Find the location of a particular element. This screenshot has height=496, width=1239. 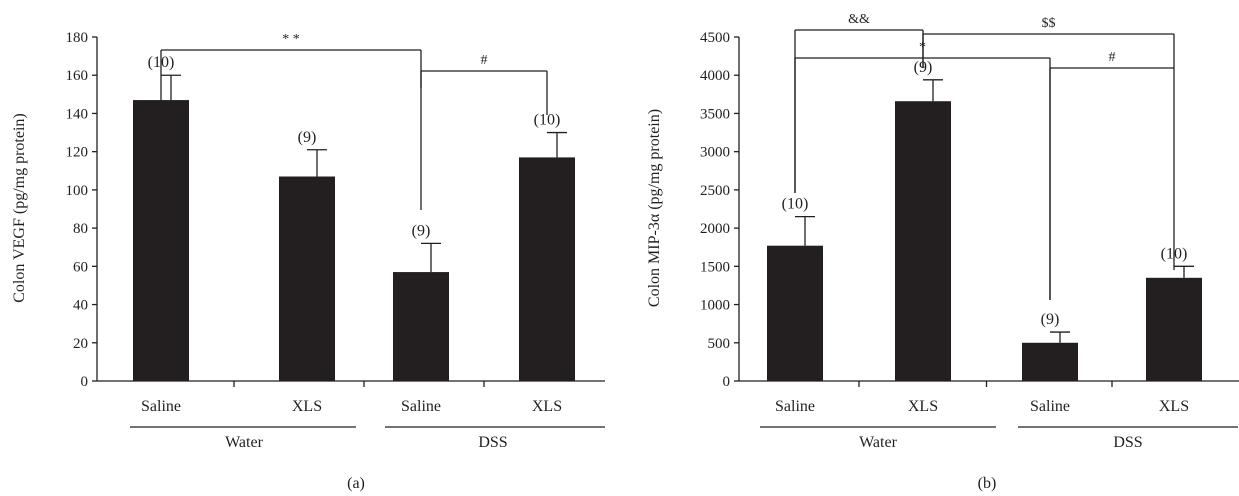

significance-label: $$ is located at coordinates (1049, 23).